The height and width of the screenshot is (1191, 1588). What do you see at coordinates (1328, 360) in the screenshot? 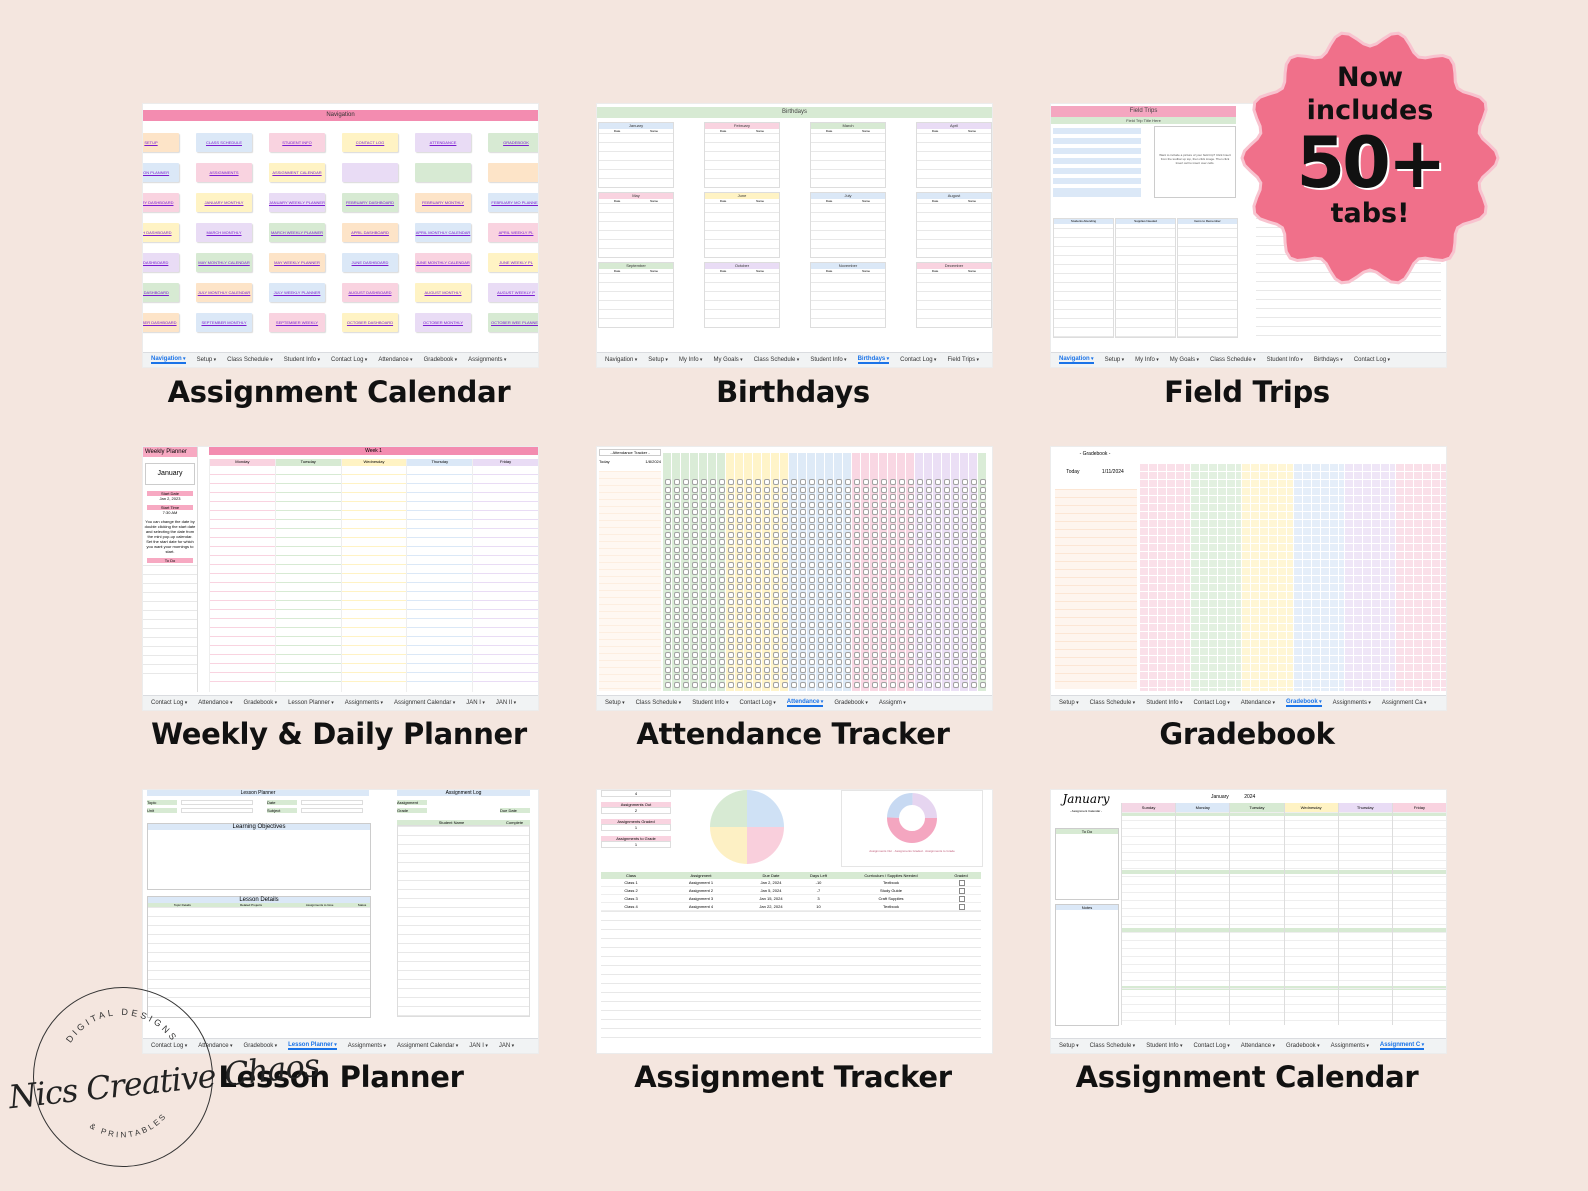
I see `sheet-tab: Birthdays` at bounding box center [1328, 360].